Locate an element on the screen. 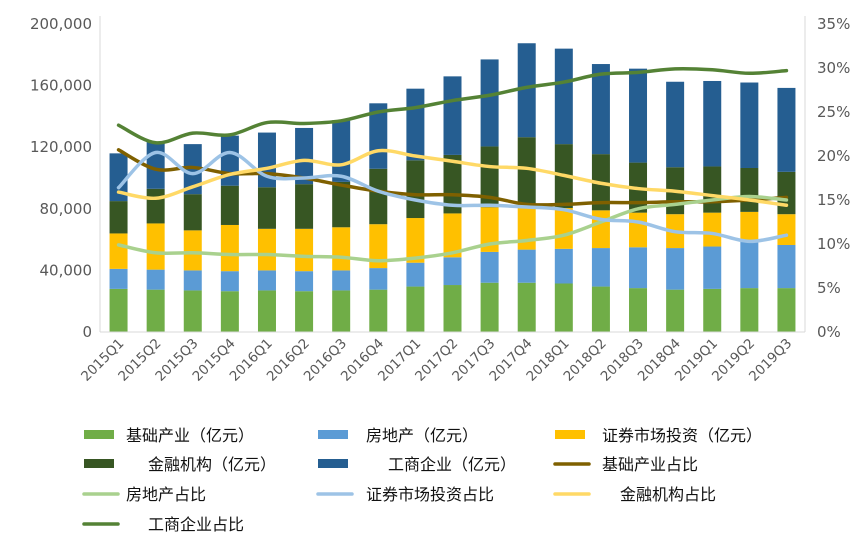 Image resolution: width=865 pixels, height=552 pixels. legend-label: 证券市场投资占比 is located at coordinates (430, 494).